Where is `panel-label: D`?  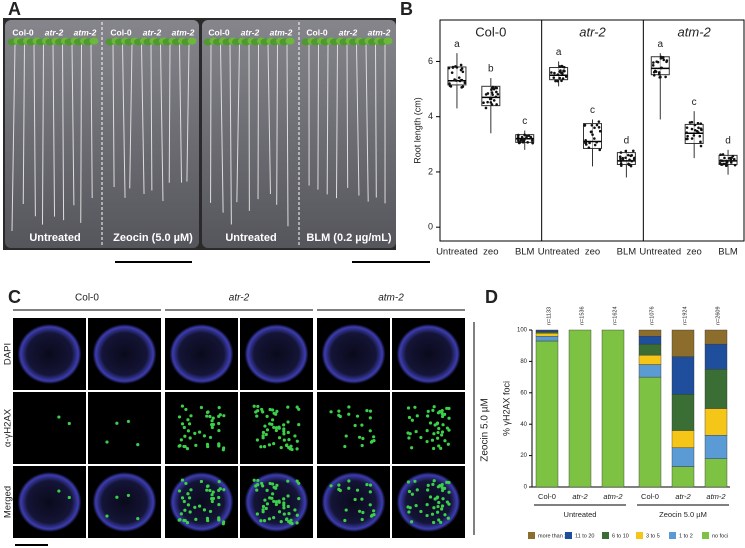 panel-label: D is located at coordinates (491, 297).